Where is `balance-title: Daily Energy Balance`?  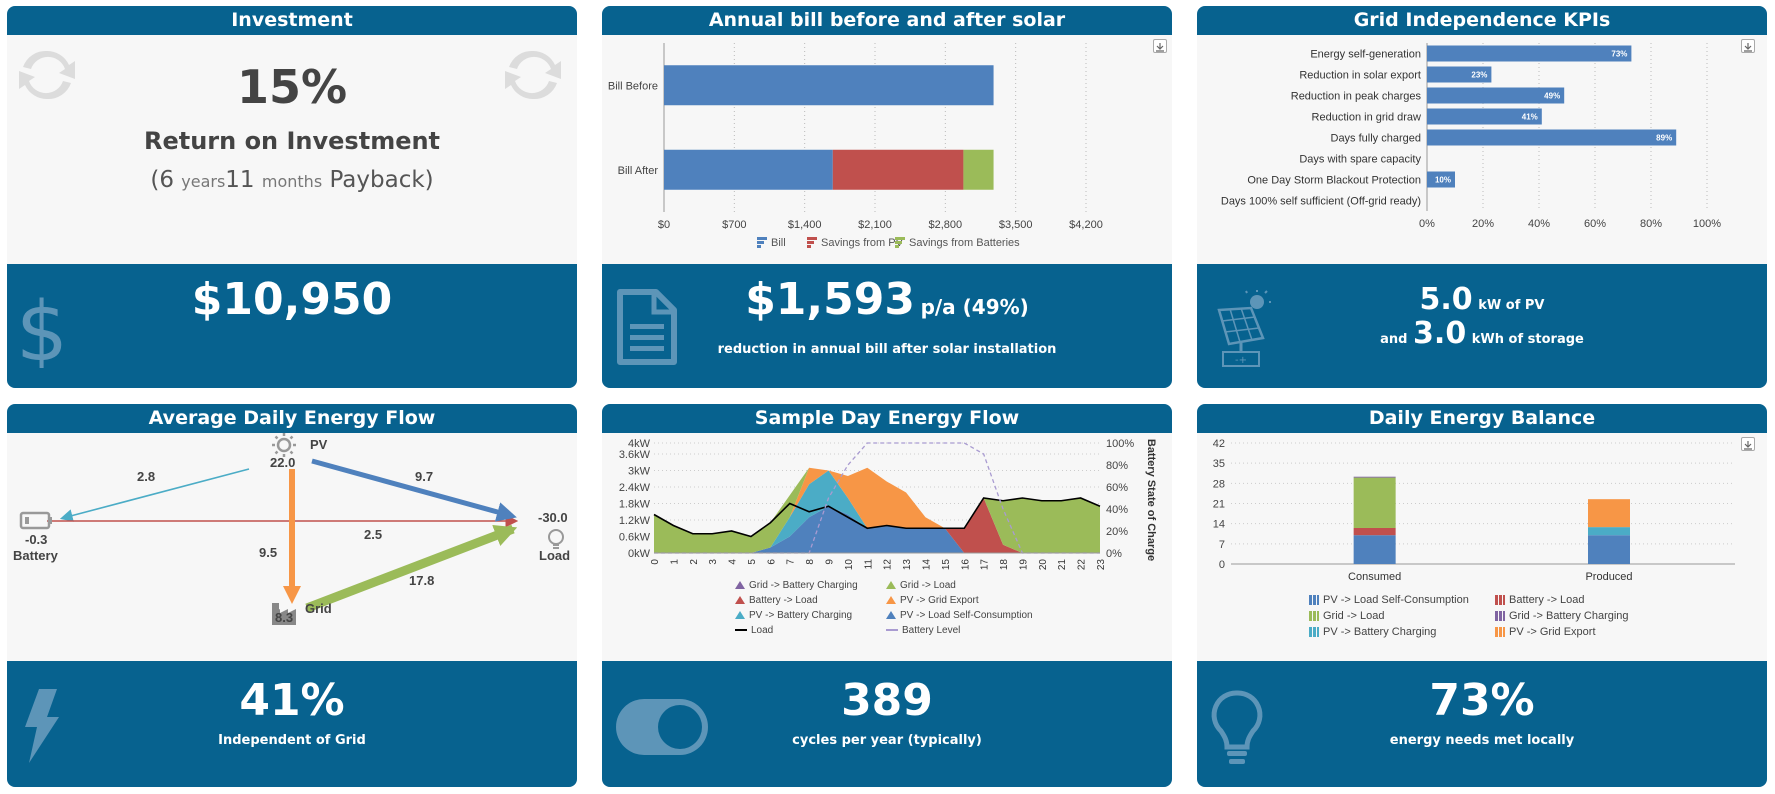
balance-title: Daily Energy Balance is located at coordinates (1482, 418).